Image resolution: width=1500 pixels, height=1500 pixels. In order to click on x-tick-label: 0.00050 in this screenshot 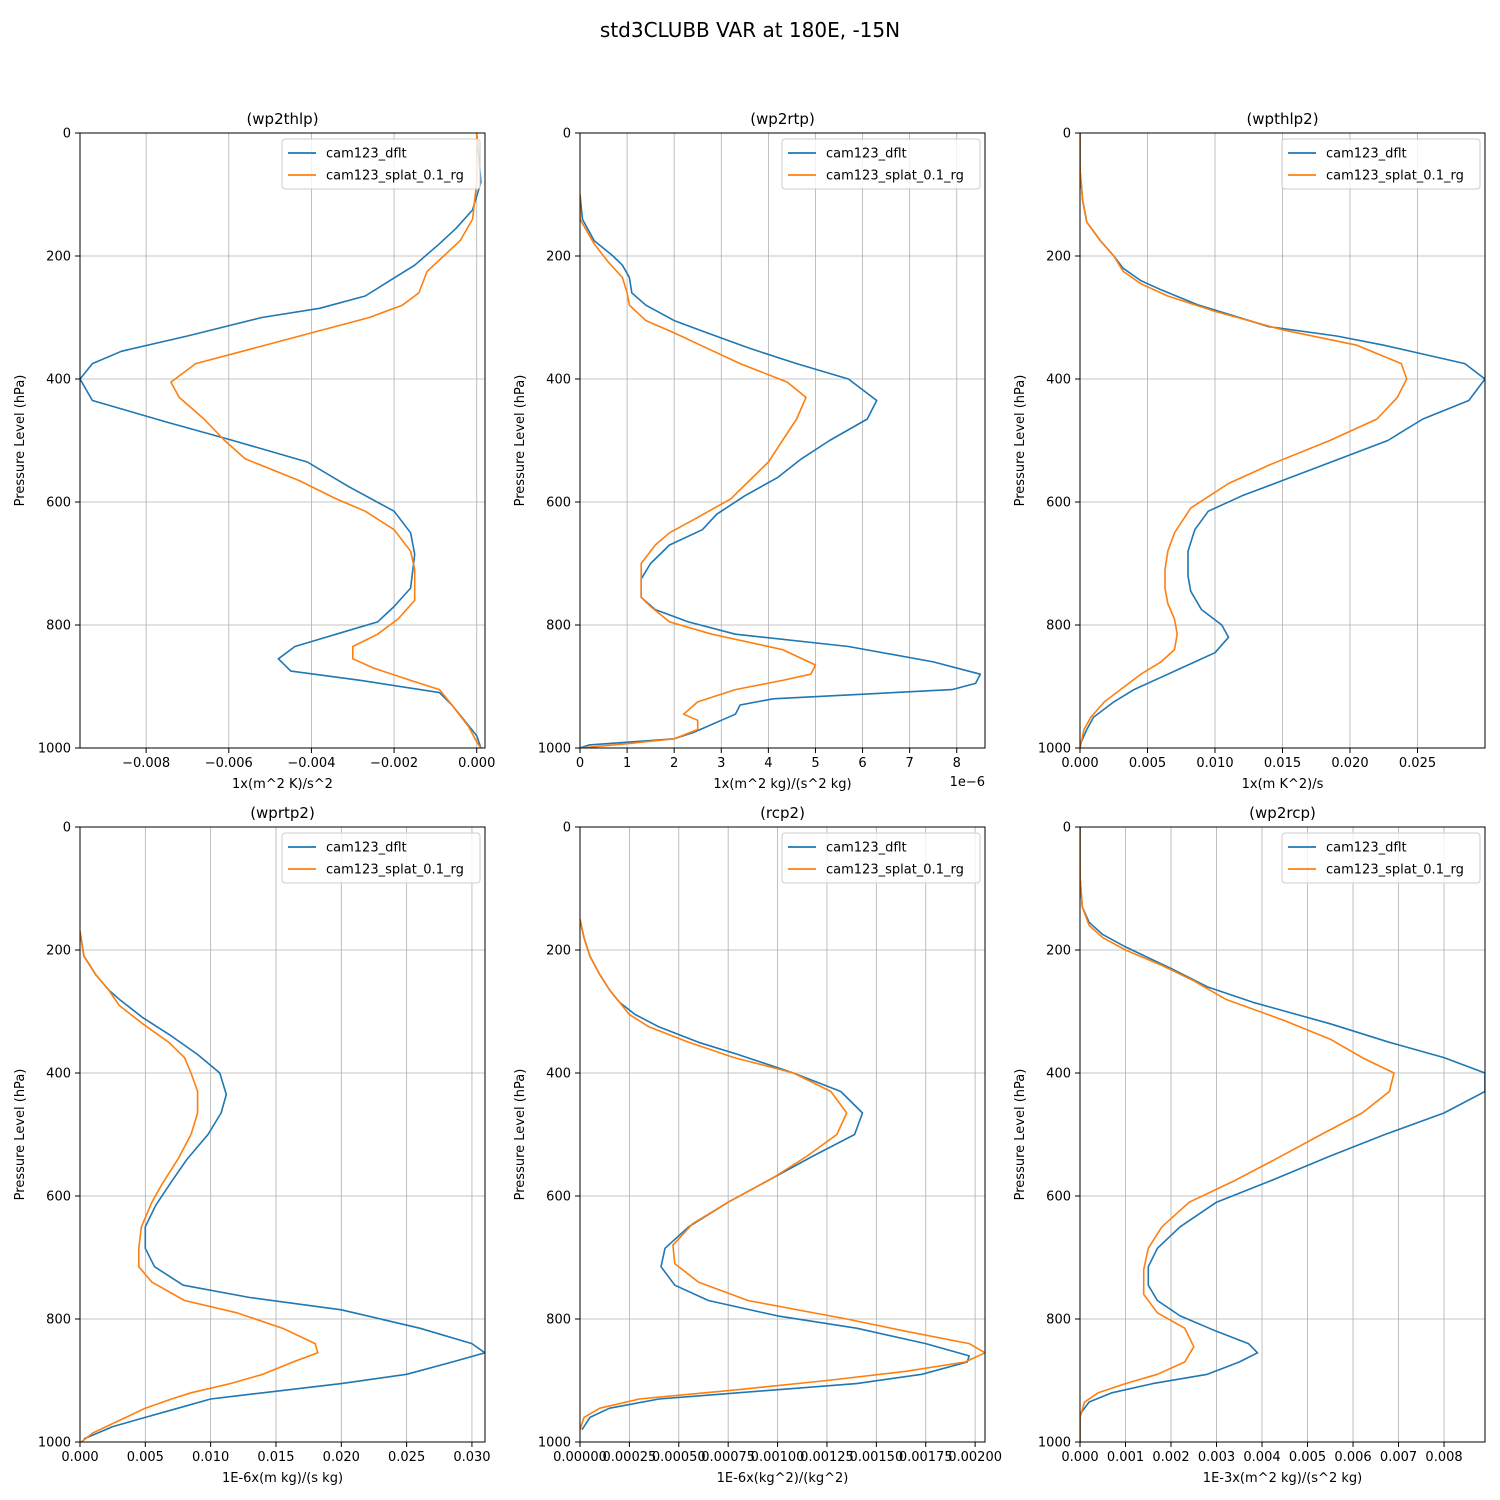, I will do `click(679, 1457)`.